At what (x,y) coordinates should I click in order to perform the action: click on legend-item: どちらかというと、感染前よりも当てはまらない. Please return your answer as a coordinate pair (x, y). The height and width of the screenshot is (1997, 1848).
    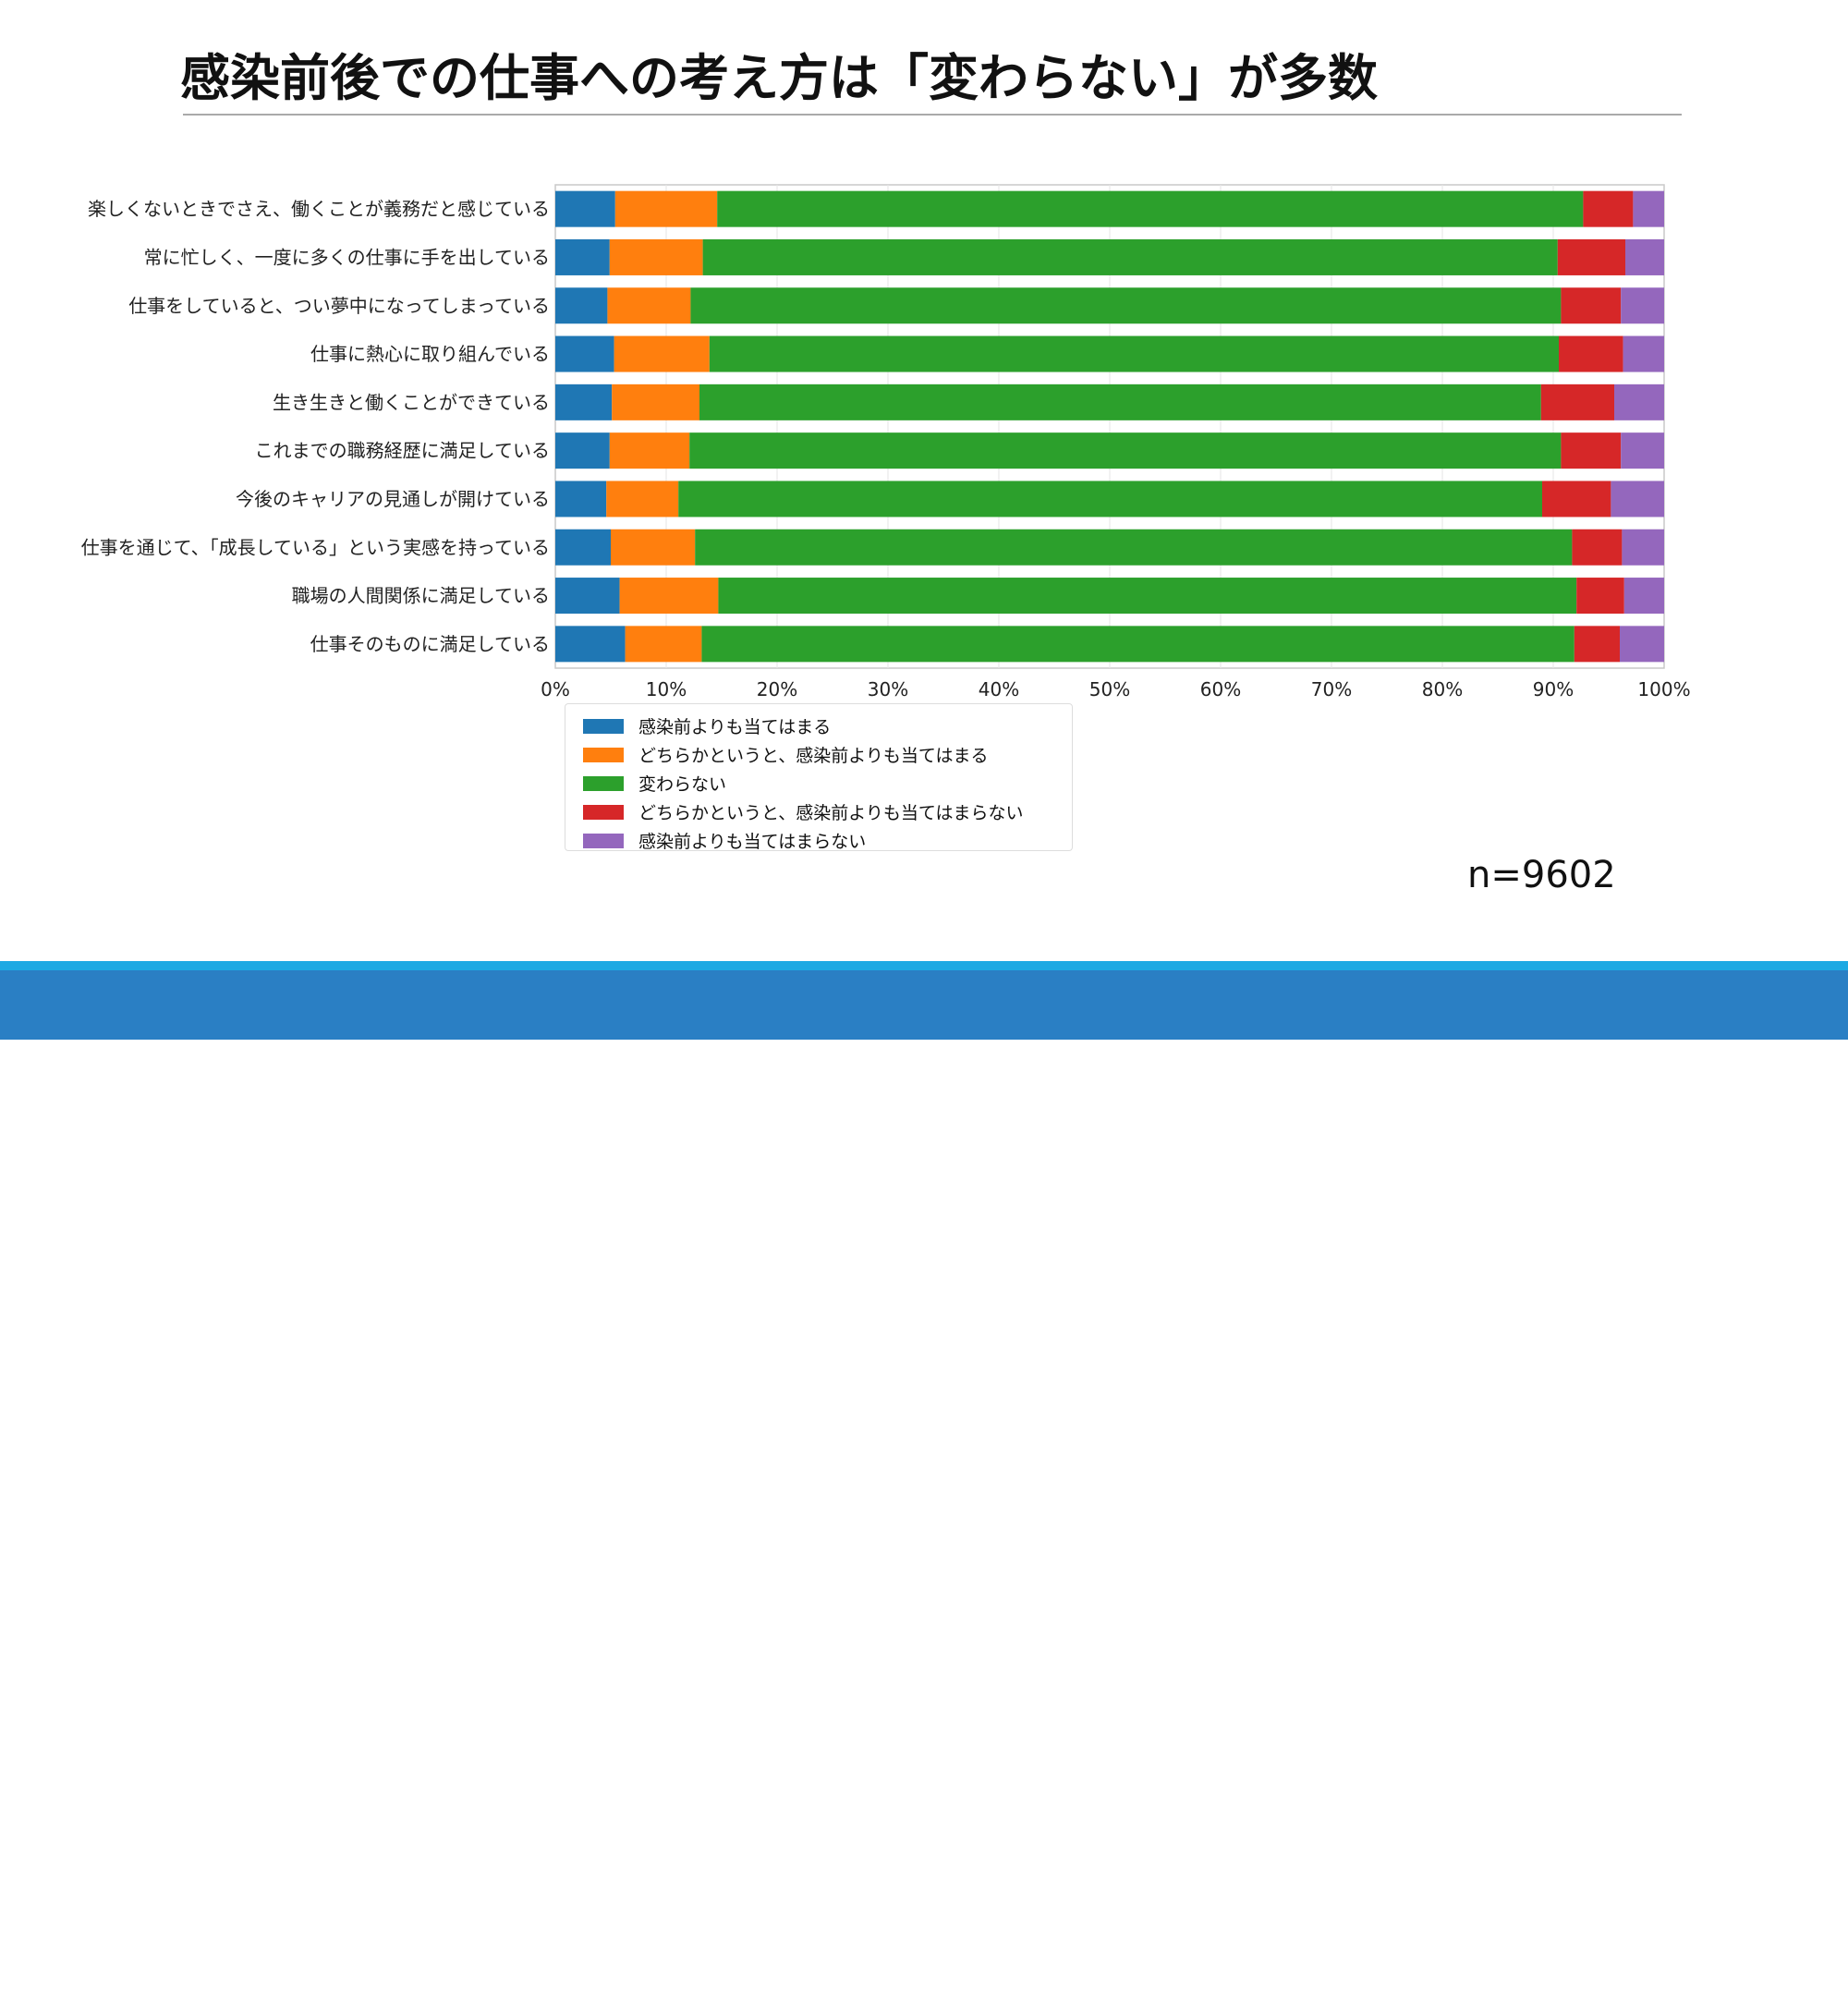
    Looking at the image, I should click on (822, 812).